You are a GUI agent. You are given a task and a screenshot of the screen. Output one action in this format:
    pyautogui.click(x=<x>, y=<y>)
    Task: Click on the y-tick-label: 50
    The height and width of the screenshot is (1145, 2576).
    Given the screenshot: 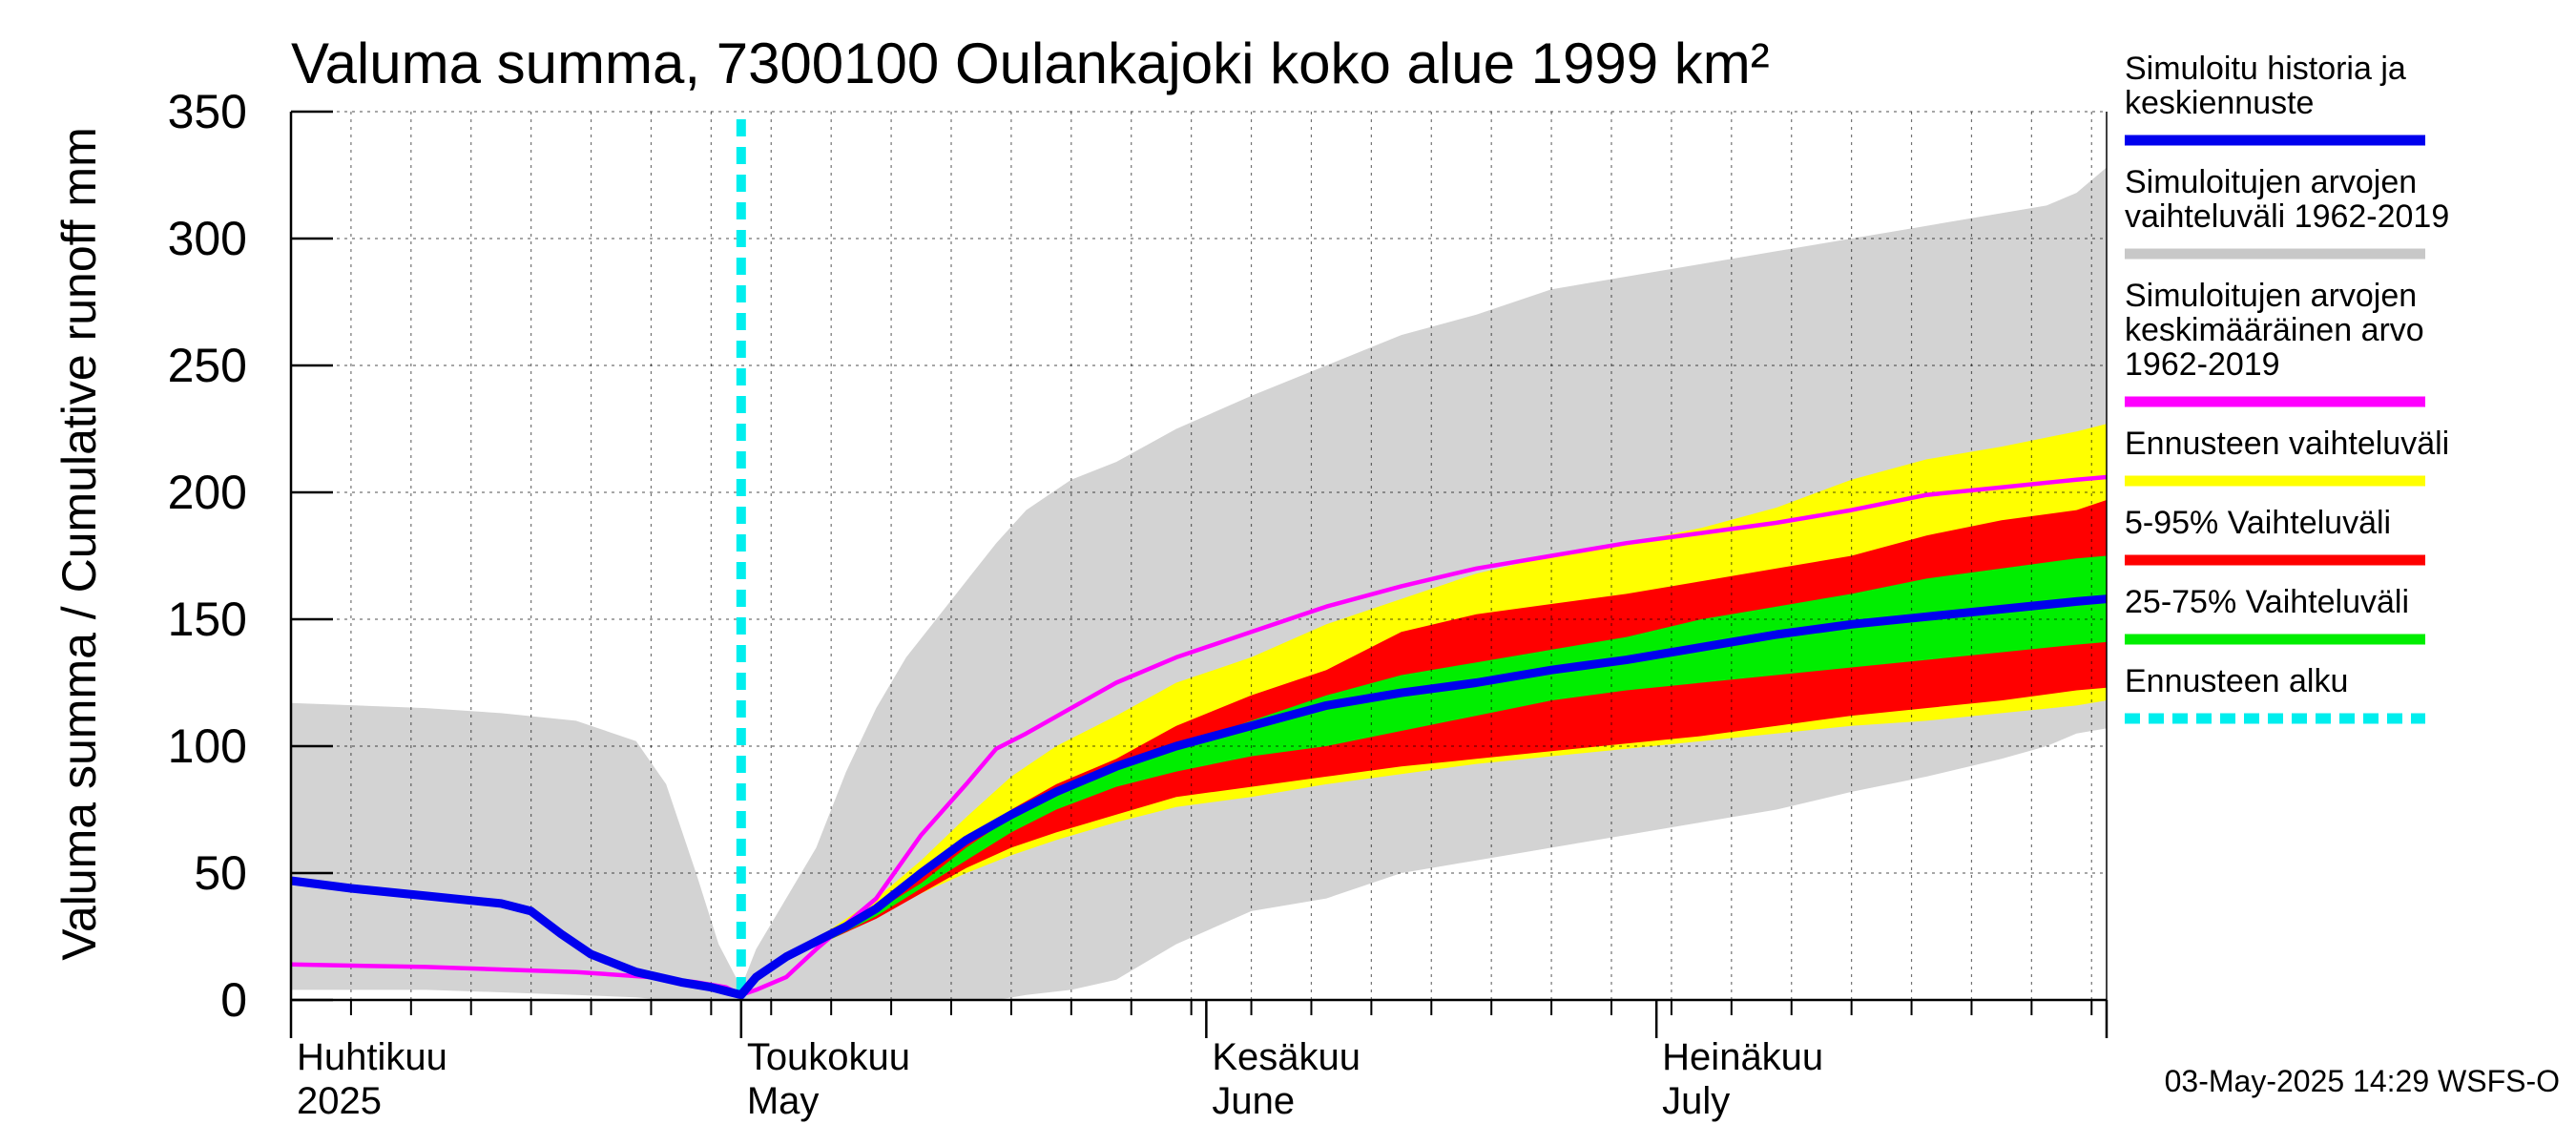 What is the action you would take?
    pyautogui.click(x=220, y=873)
    